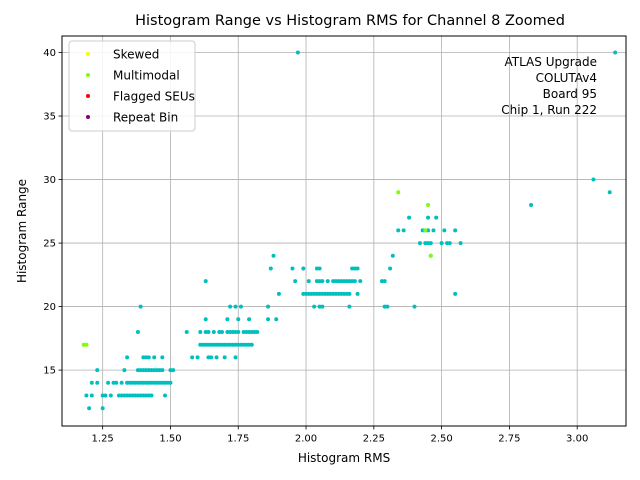 The image size is (640, 480). What do you see at coordinates (549, 110) in the screenshot?
I see `annotation-line-4: Chip 1, Run 222` at bounding box center [549, 110].